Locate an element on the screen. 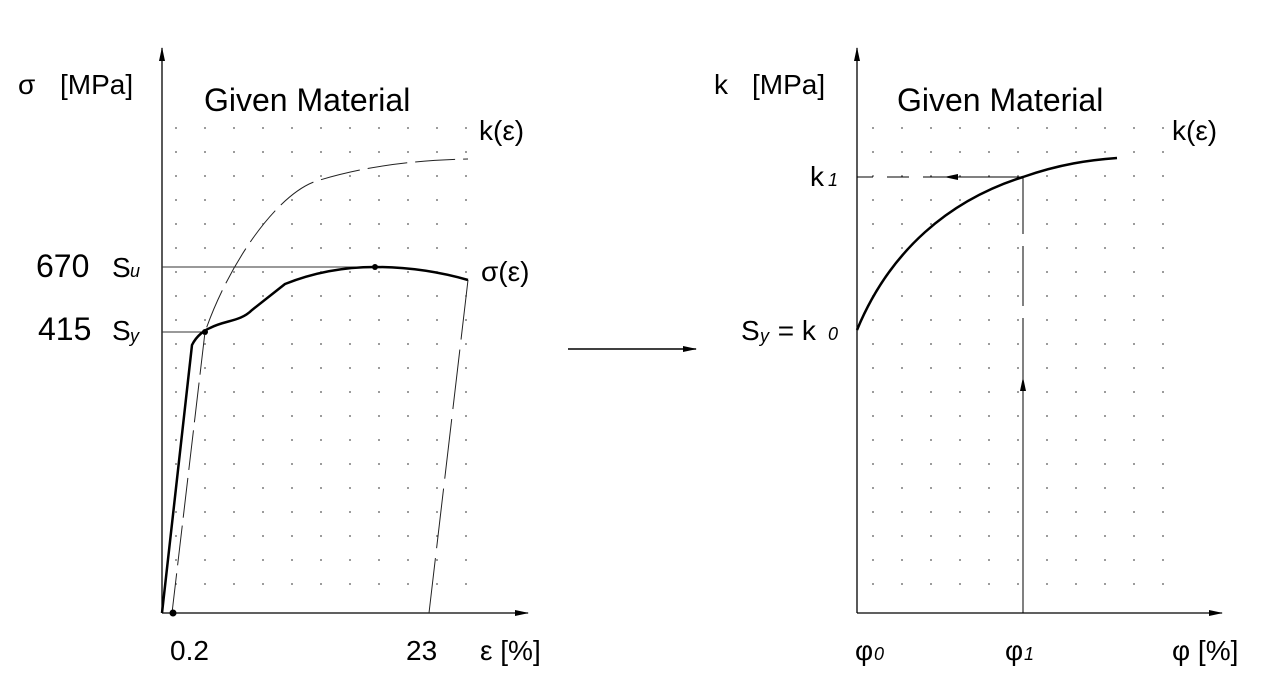 This screenshot has height=699, width=1280. phi0-subscript: 0 is located at coordinates (879, 654).